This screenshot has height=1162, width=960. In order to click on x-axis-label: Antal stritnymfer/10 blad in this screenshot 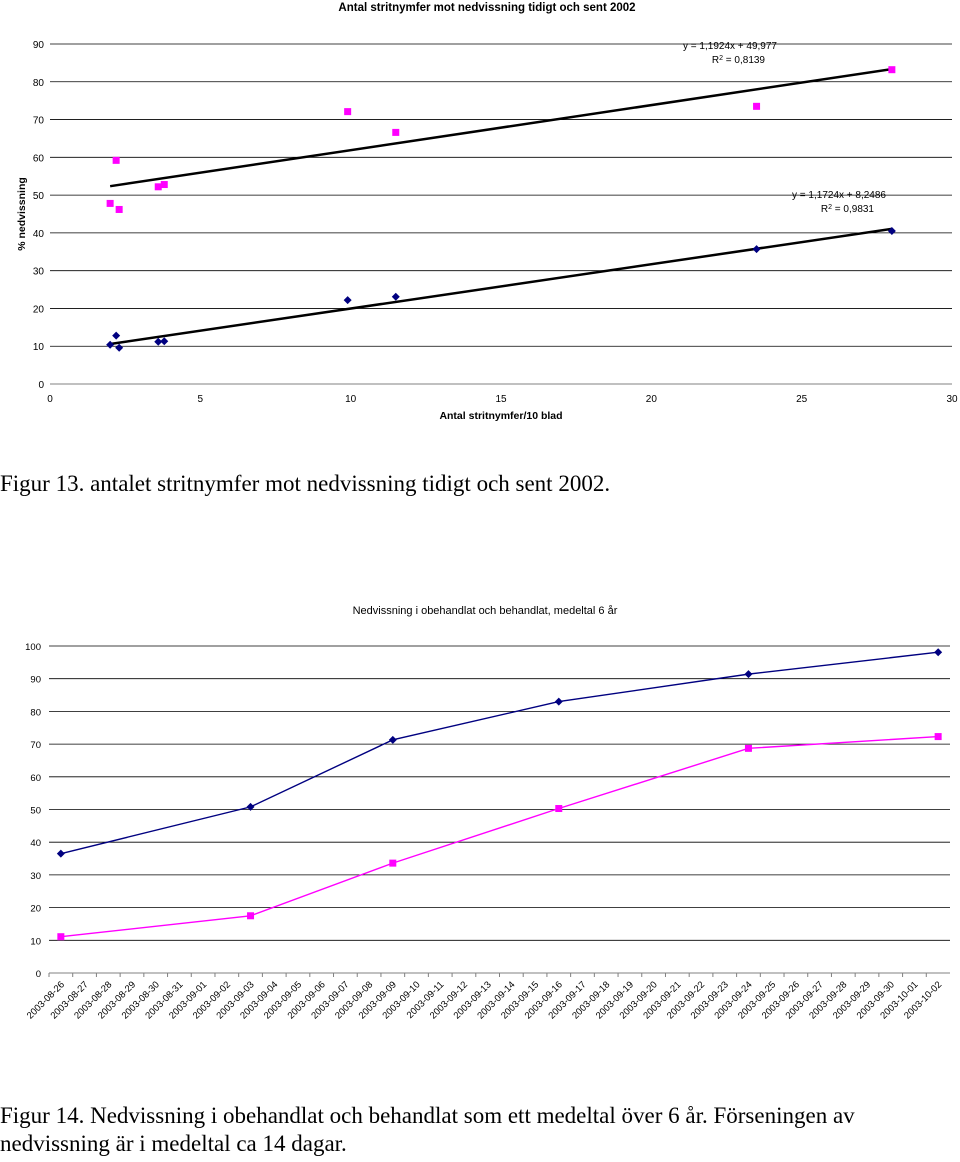, I will do `click(500, 416)`.